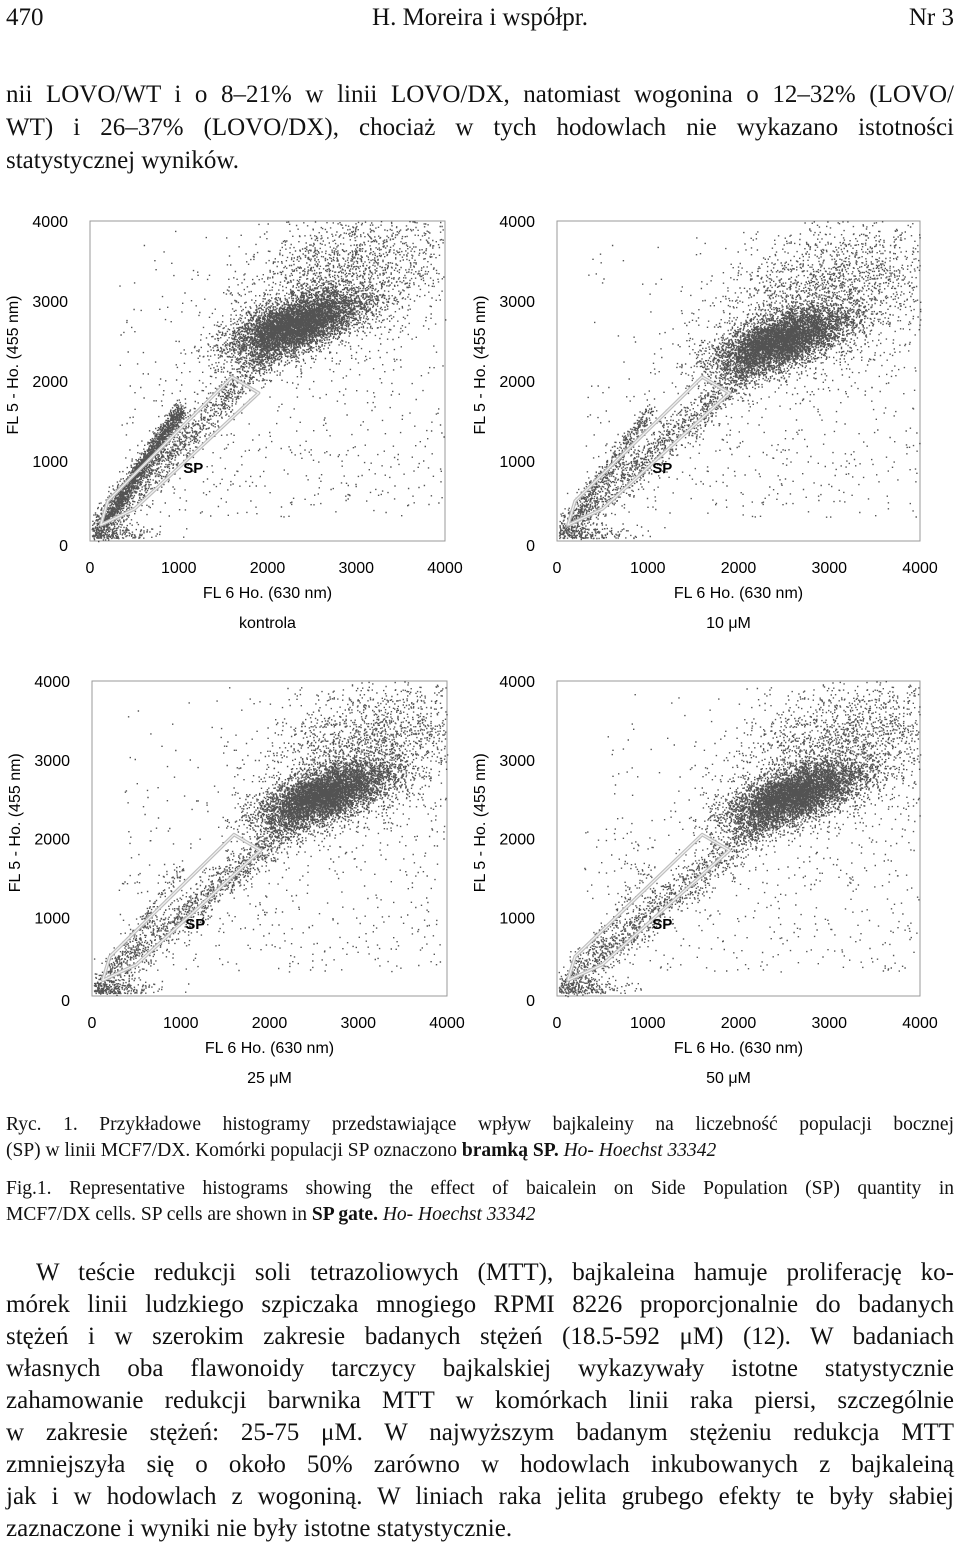 This screenshot has height=1547, width=960. What do you see at coordinates (269, 1078) in the screenshot?
I see `panel-caption: 25 μM` at bounding box center [269, 1078].